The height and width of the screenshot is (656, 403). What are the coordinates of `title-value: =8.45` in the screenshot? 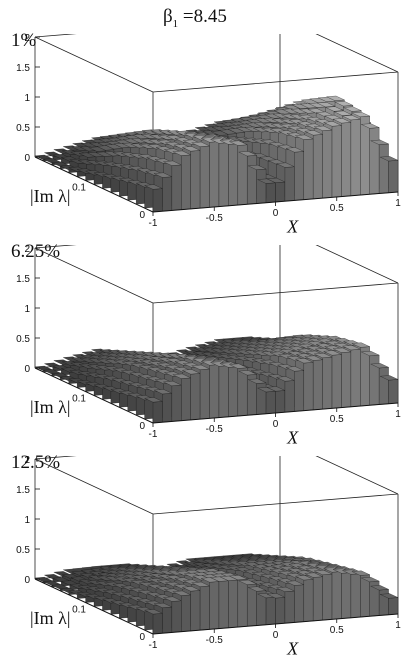 It's located at (204, 16).